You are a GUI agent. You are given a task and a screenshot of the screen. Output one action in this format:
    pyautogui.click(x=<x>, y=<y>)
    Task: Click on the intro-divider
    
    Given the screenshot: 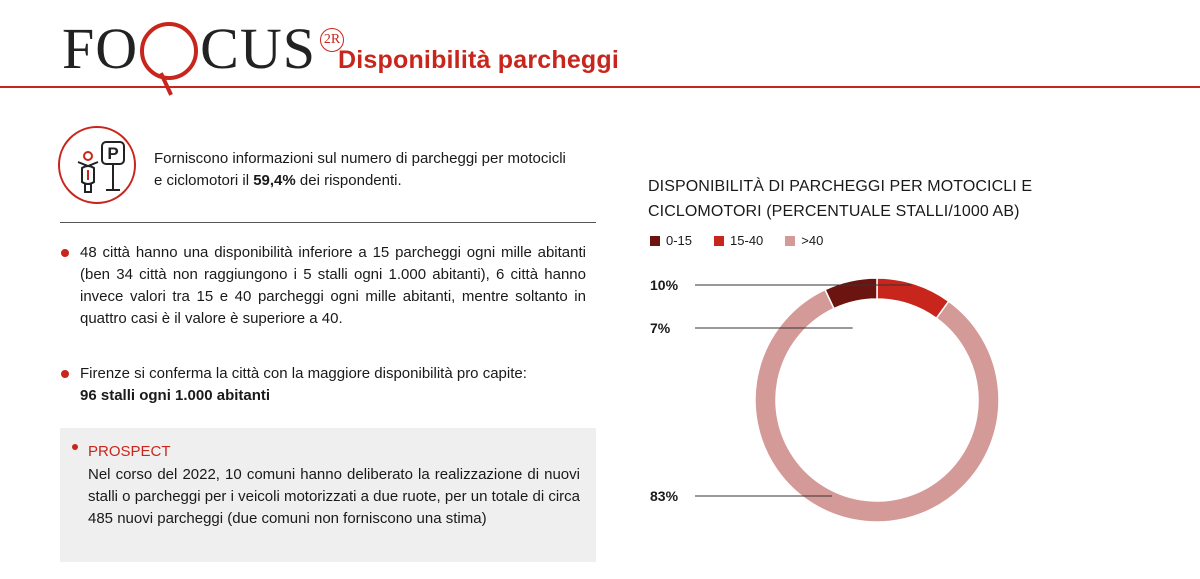 What is the action you would take?
    pyautogui.click(x=328, y=222)
    